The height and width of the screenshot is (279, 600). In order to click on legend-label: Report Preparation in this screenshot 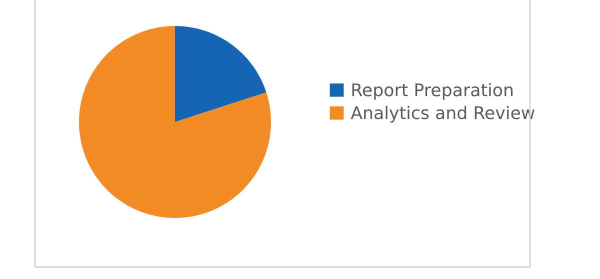, I will do `click(432, 91)`.